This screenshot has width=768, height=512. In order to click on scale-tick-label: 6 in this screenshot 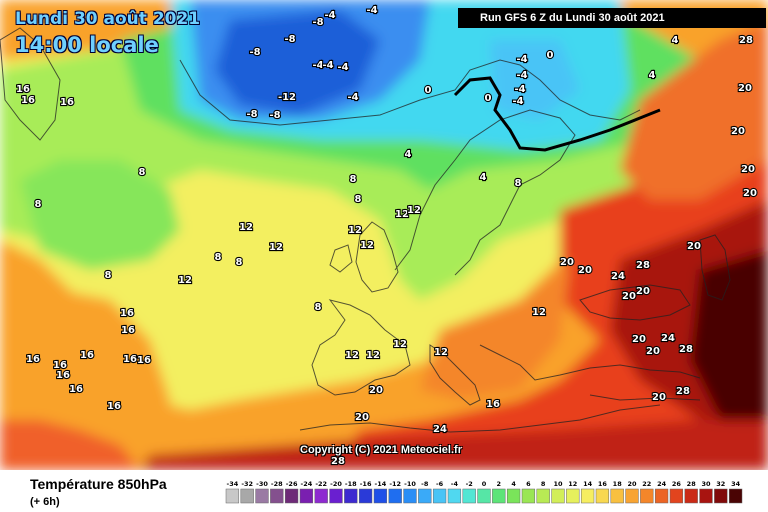, I will do `click(528, 484)`.